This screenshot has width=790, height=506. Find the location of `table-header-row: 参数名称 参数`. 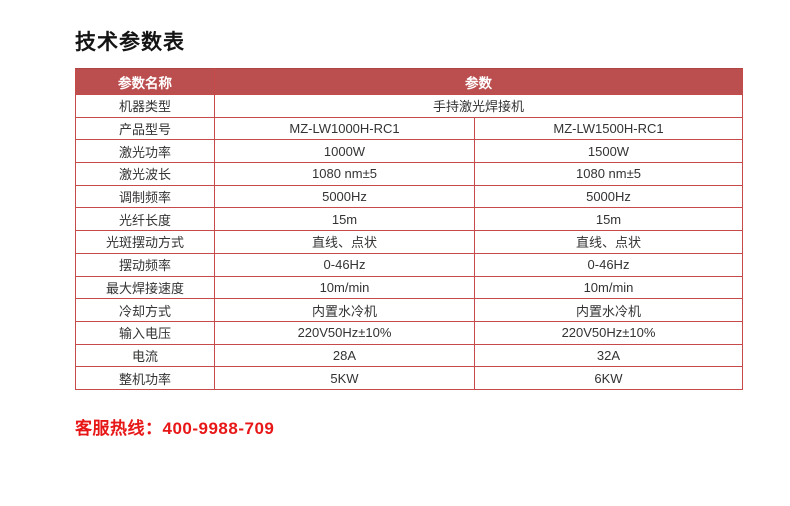

table-header-row: 参数名称 参数 is located at coordinates (409, 81).